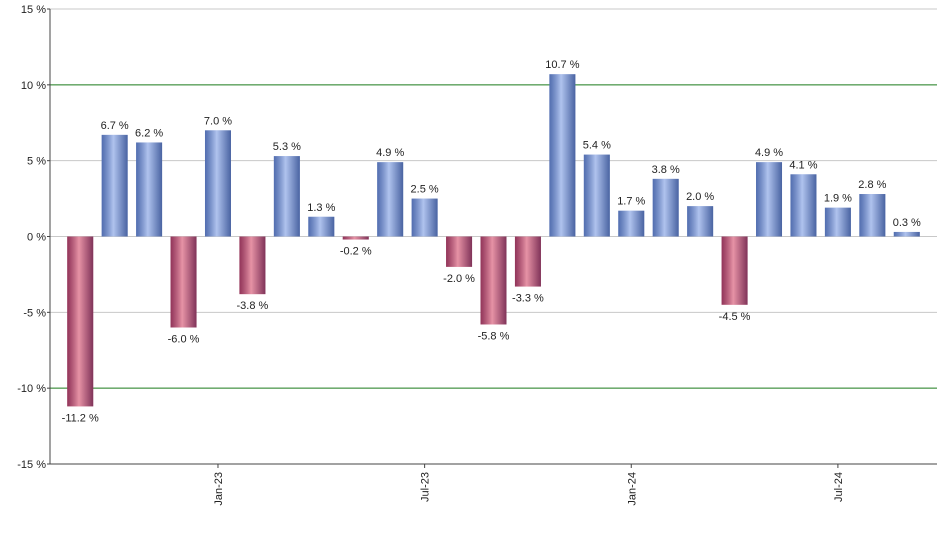 This screenshot has height=555, width=940. What do you see at coordinates (34, 313) in the screenshot?
I see `y-tick-label: -5 %` at bounding box center [34, 313].